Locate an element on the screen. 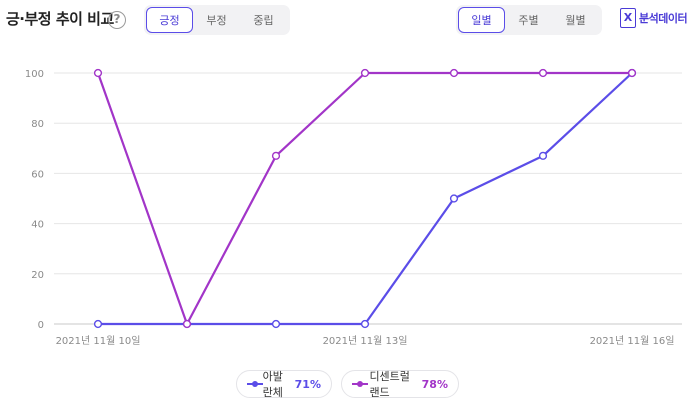 Image resolution: width=700 pixels, height=411 pixels. tab-weekly: 주별 is located at coordinates (528, 20).